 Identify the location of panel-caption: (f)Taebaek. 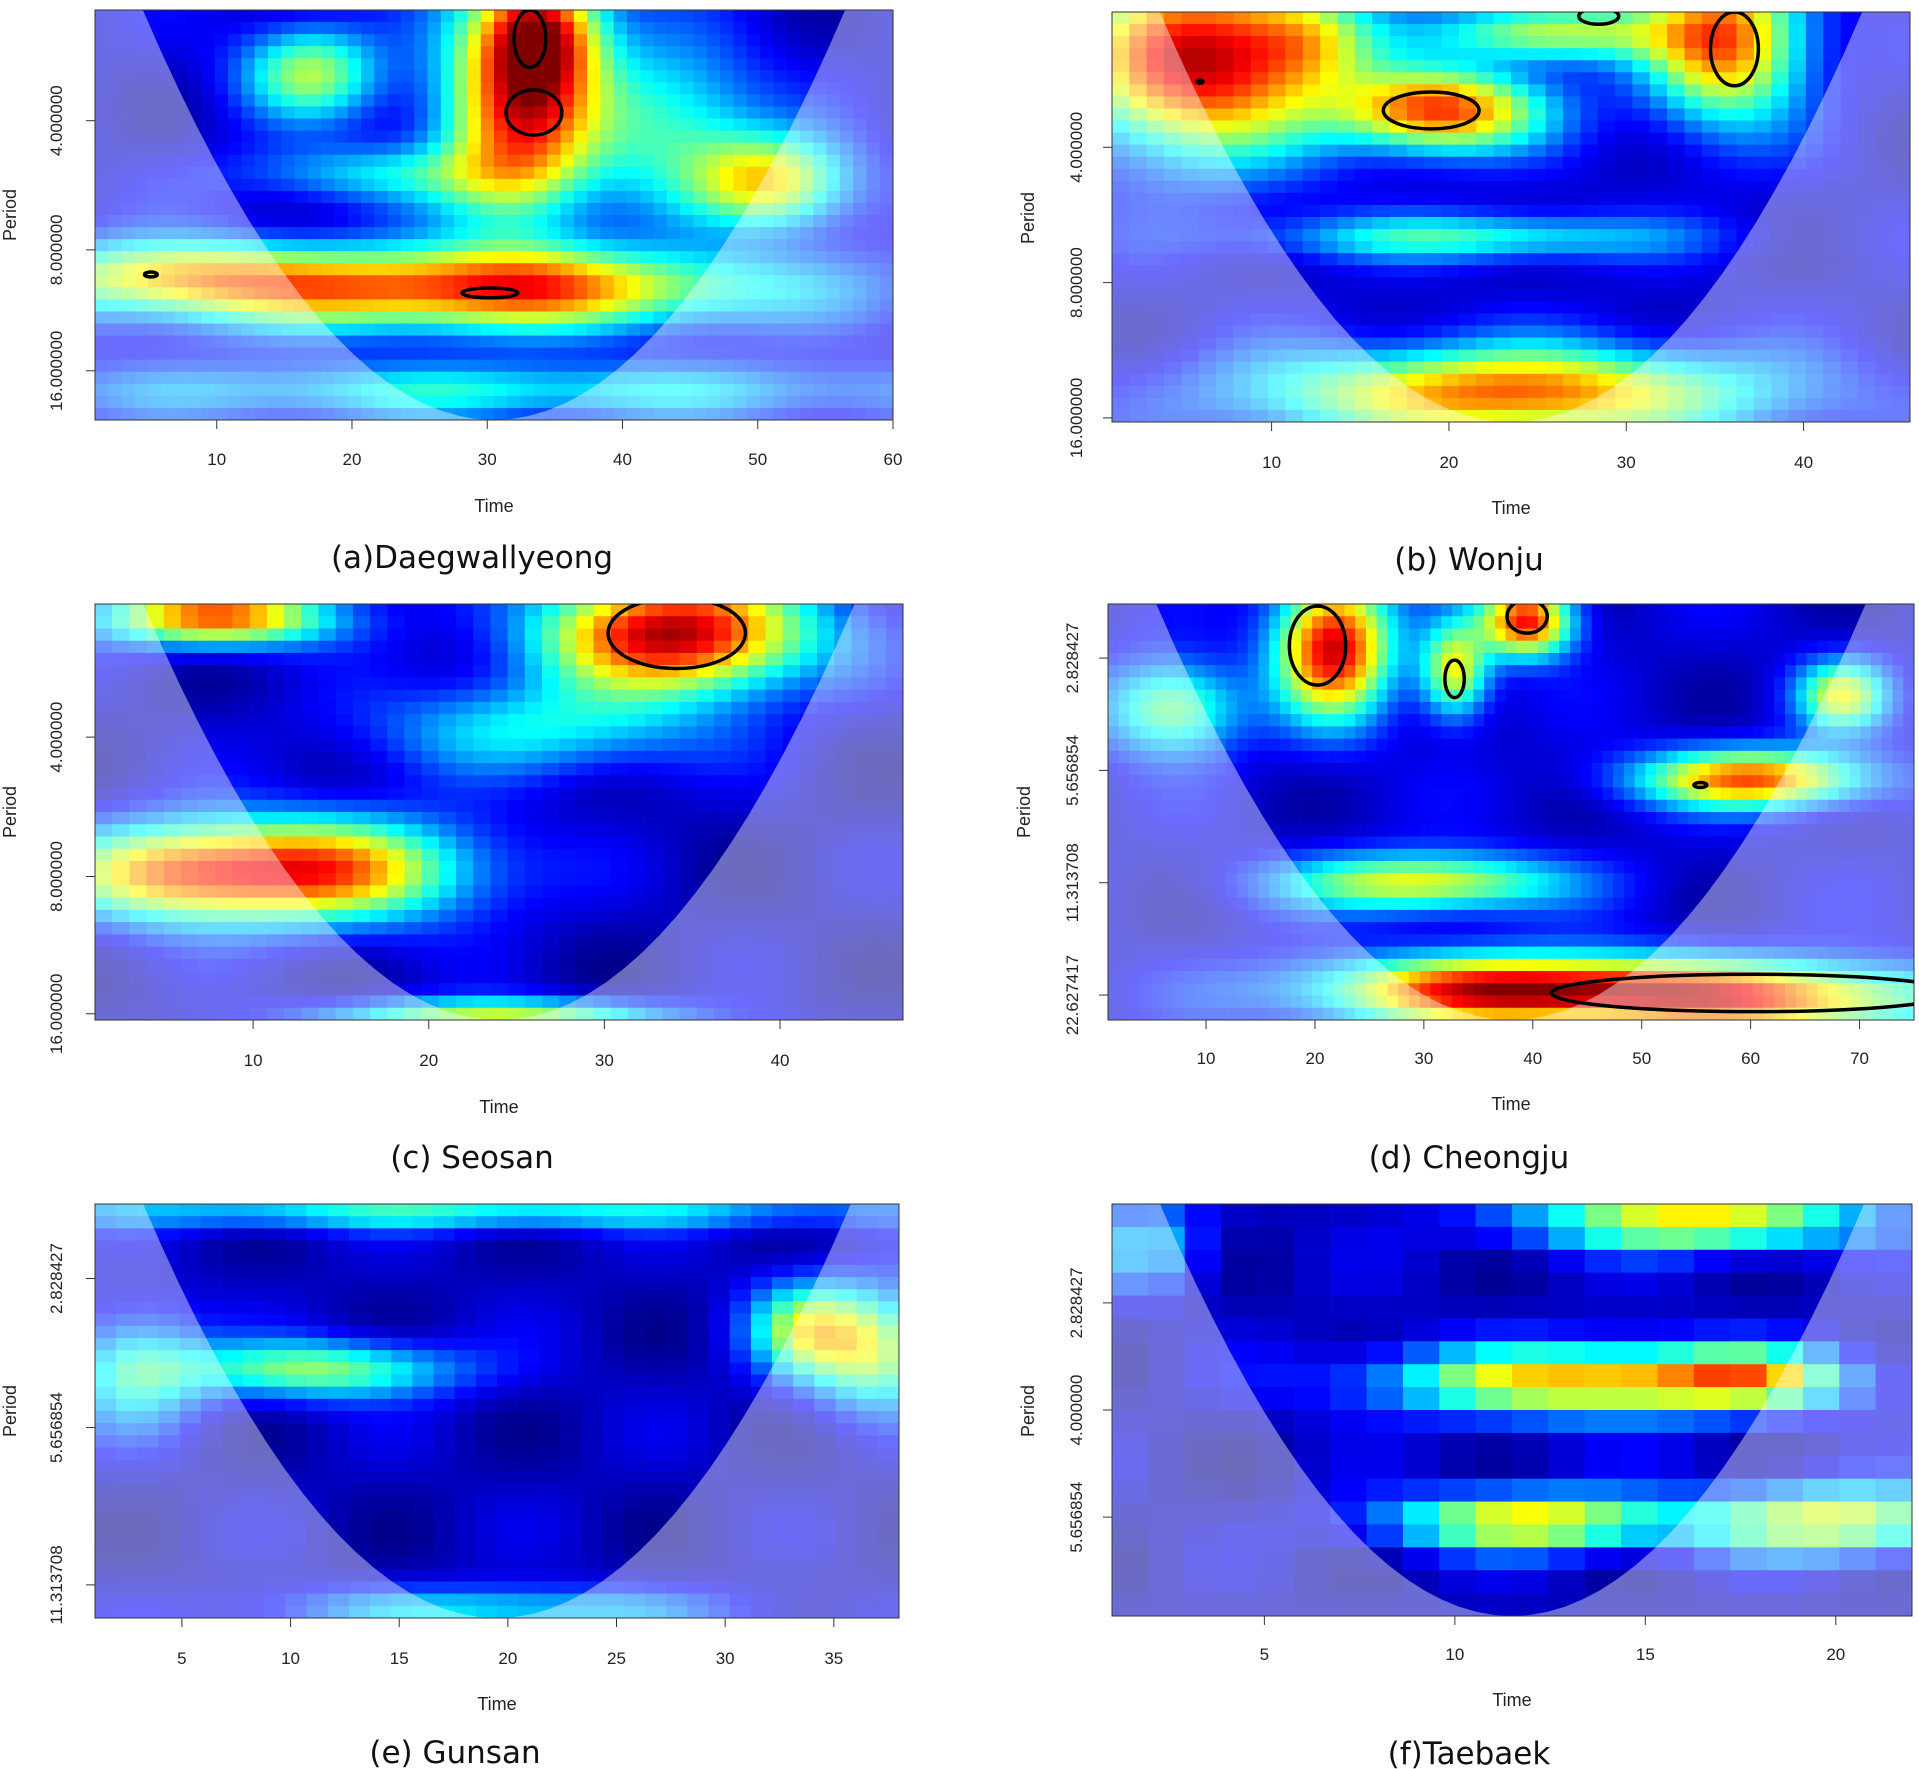
(1469, 1752).